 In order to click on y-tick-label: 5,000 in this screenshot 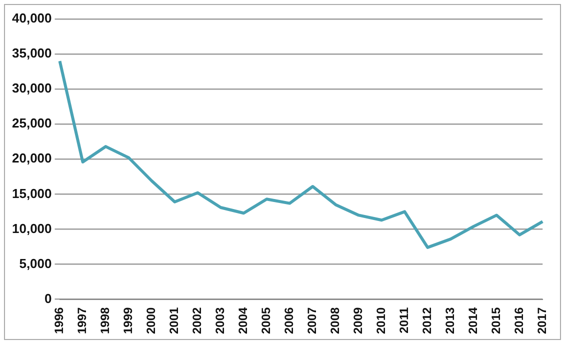, I will do `click(35, 263)`.